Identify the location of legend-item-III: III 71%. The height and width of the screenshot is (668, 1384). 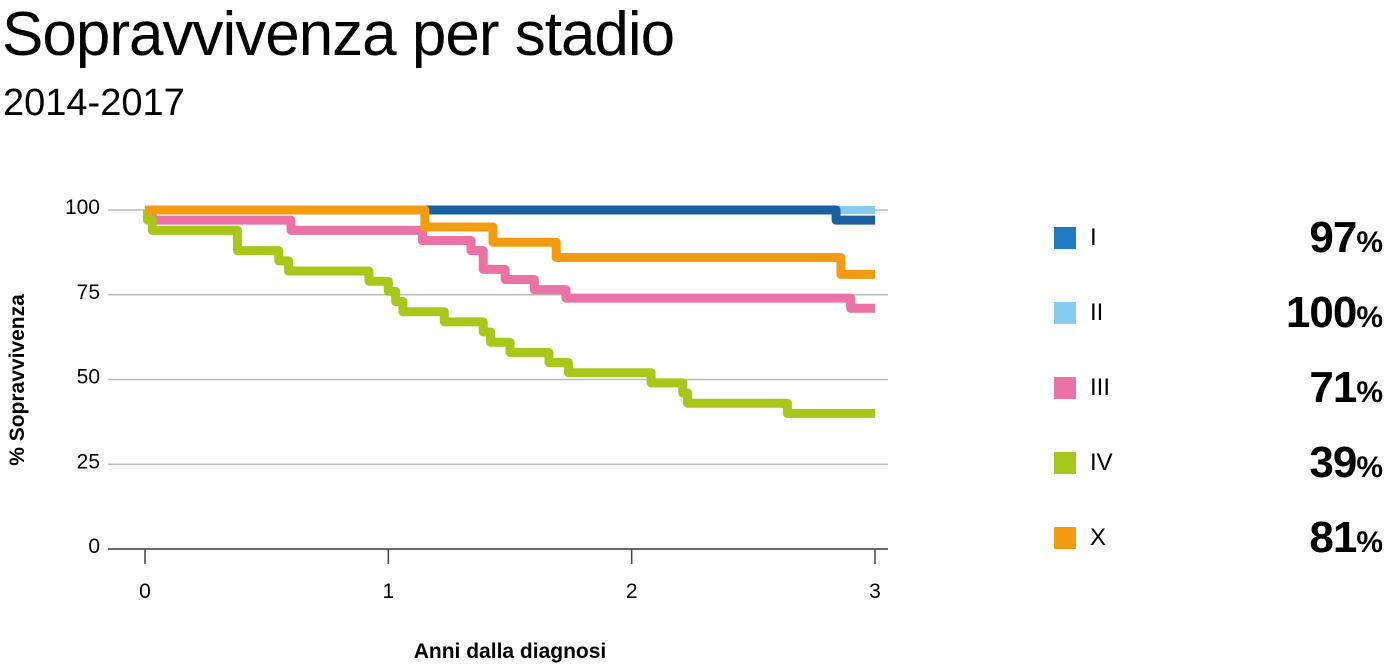
(1219, 387).